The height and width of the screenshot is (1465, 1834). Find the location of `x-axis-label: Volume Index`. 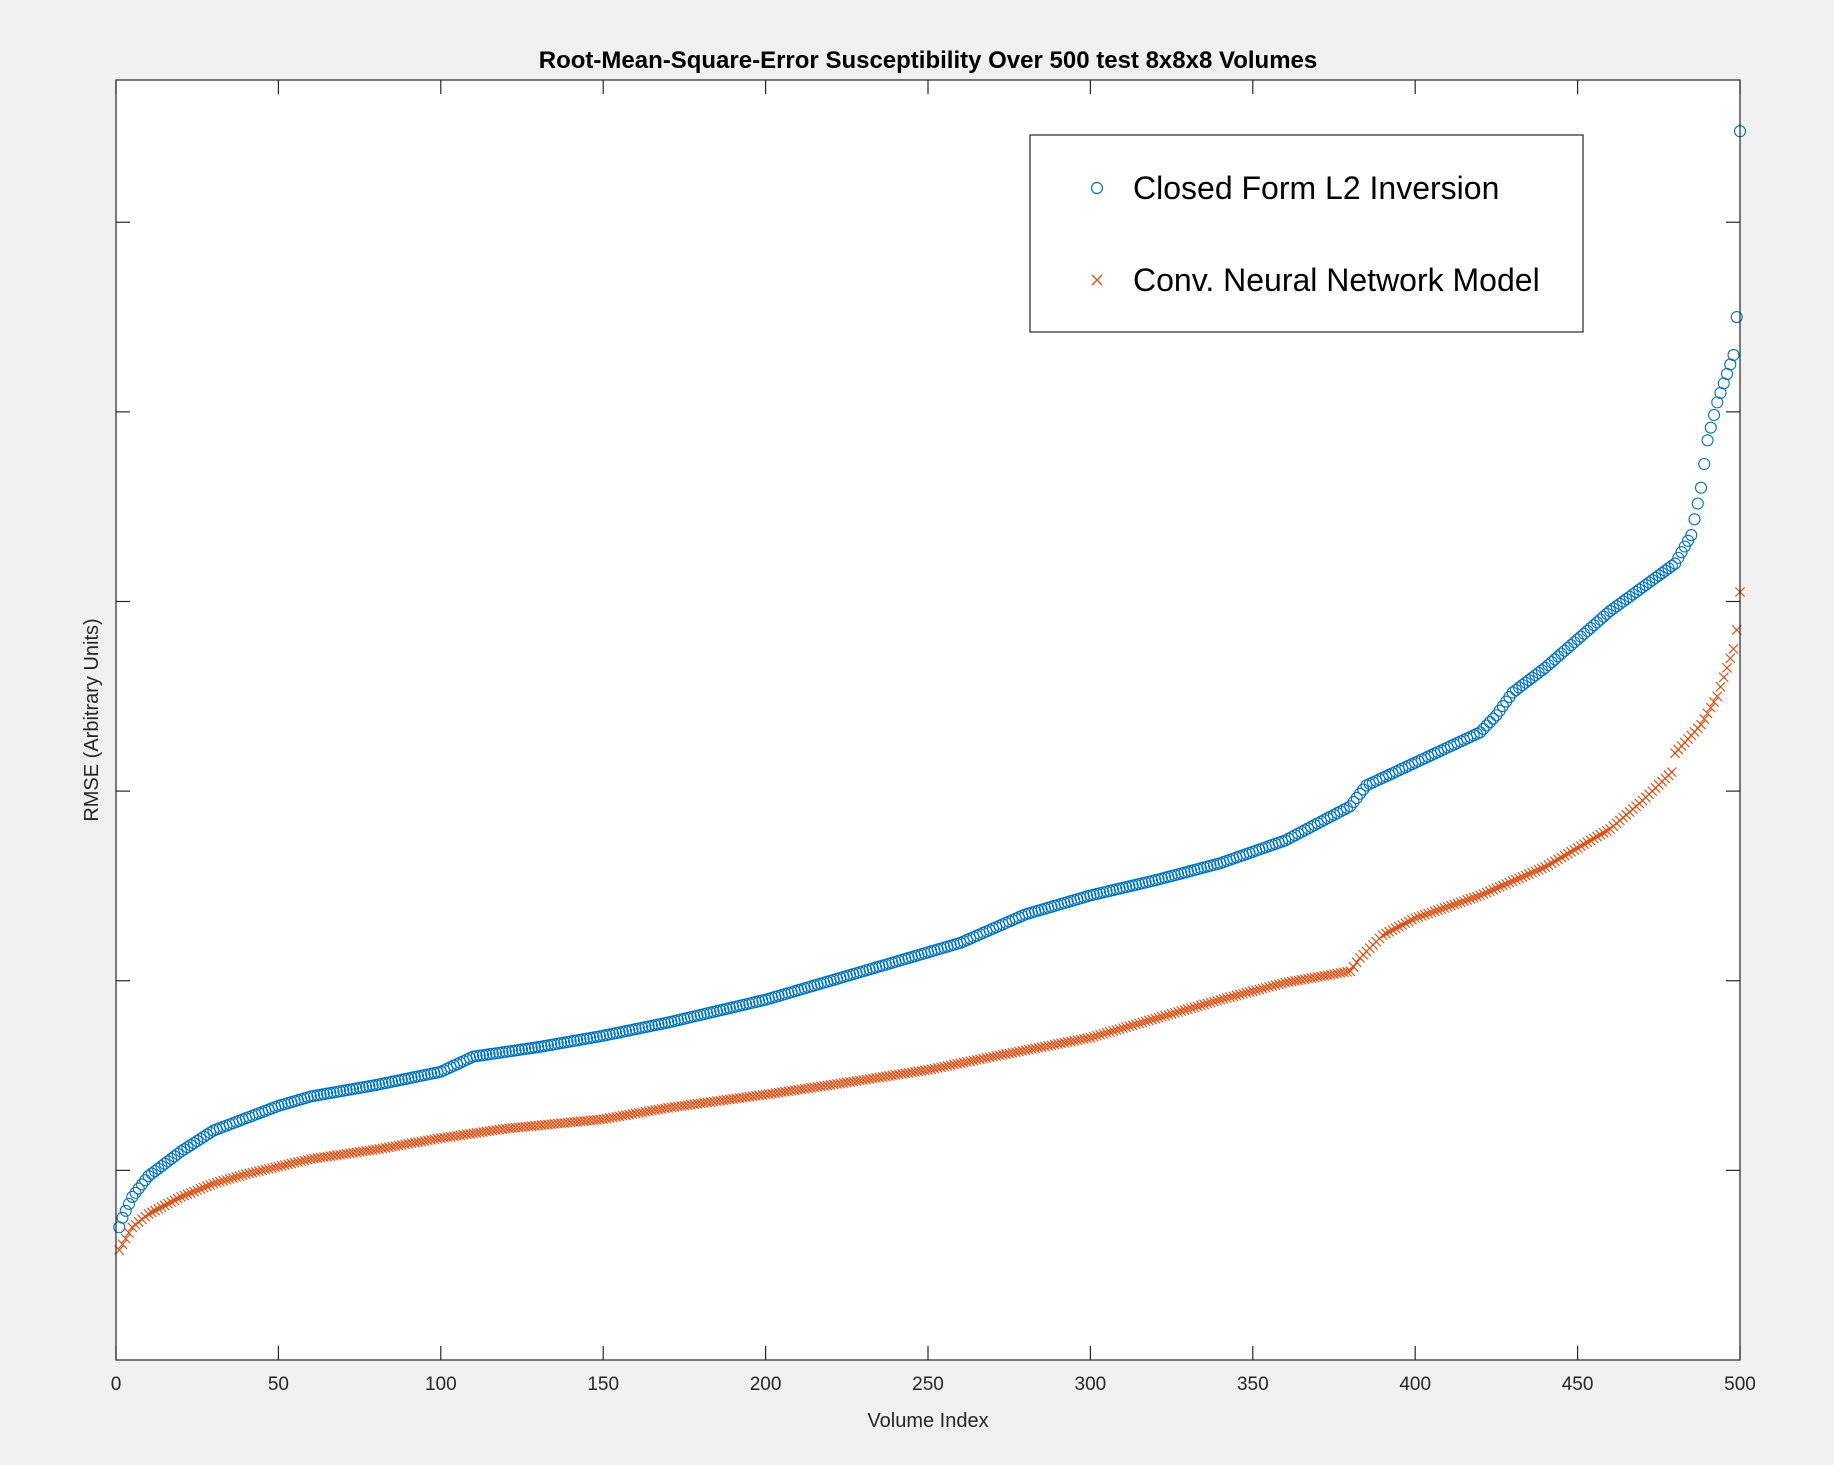

x-axis-label: Volume Index is located at coordinates (927, 1421).